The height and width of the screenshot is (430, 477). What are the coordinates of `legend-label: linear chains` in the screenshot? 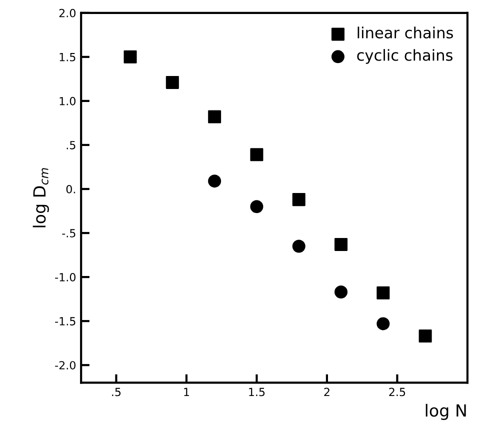 It's located at (405, 32).